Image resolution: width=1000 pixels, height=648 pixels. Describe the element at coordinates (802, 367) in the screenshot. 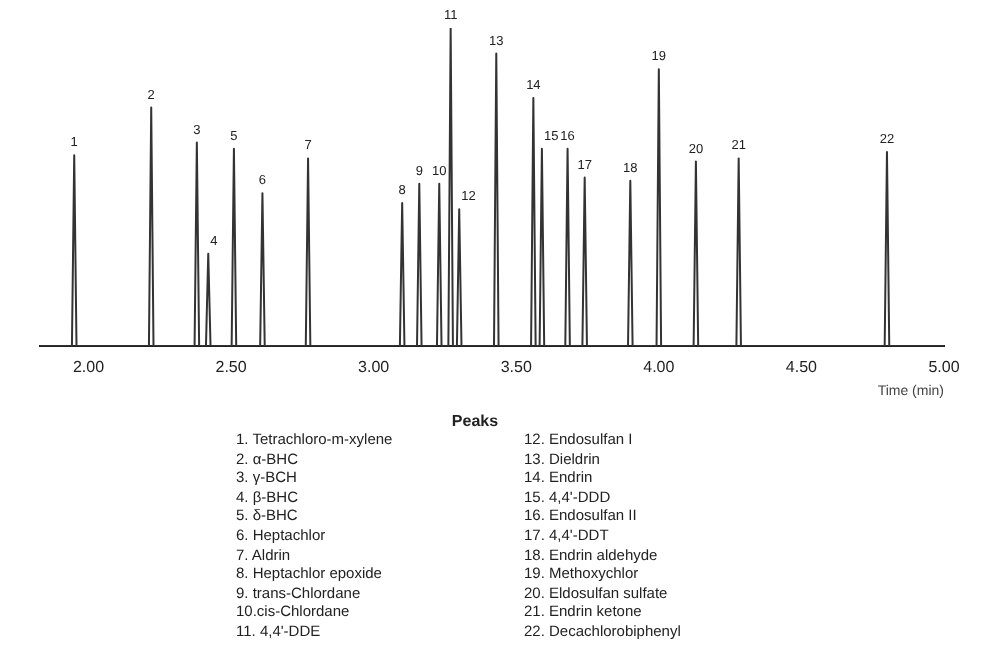

I see `x-tick-label: 4.50` at that location.